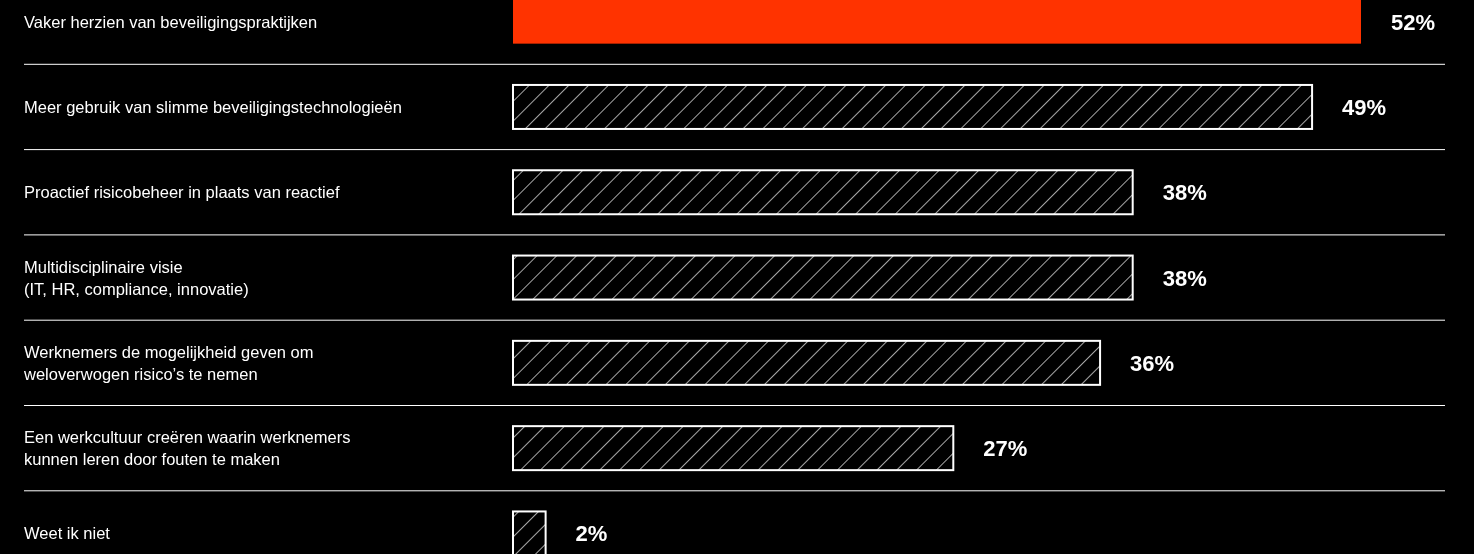 The width and height of the screenshot is (1474, 554). What do you see at coordinates (1413, 22) in the screenshot?
I see `data-label: 52%` at bounding box center [1413, 22].